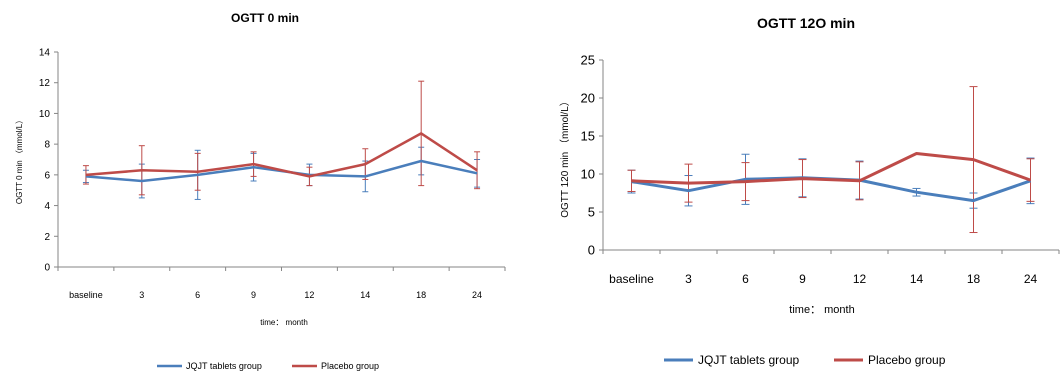 The image size is (1064, 372). What do you see at coordinates (265, 18) in the screenshot?
I see `left-chart-title: OGTT 0 min` at bounding box center [265, 18].